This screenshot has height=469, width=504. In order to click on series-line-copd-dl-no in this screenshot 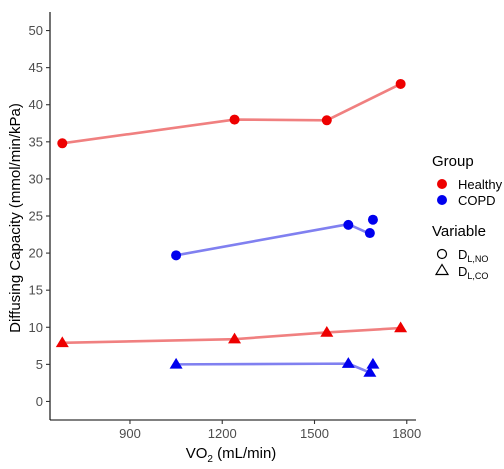, I will do `click(273, 239)`.